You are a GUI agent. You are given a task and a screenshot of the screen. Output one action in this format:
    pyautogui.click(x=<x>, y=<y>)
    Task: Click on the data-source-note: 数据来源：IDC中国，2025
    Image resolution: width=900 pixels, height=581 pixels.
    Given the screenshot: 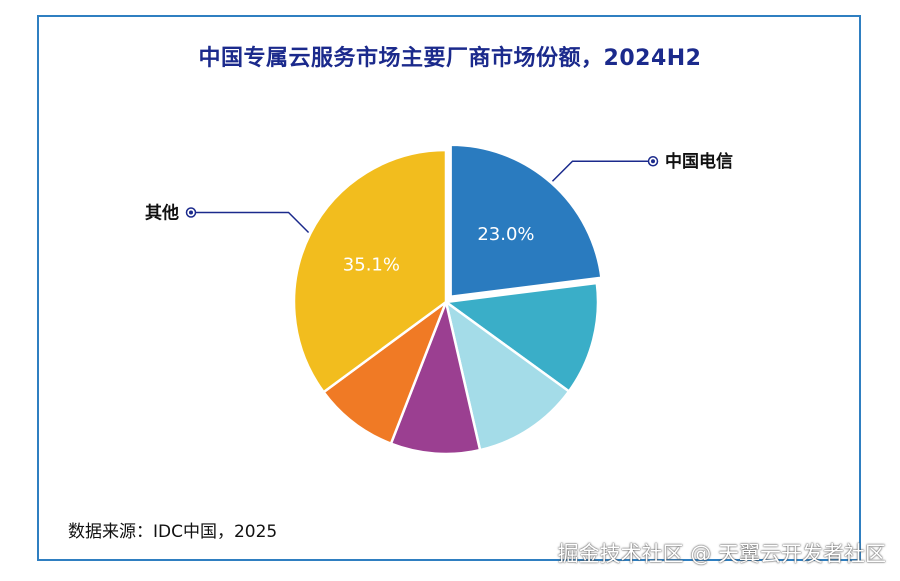 What is the action you would take?
    pyautogui.click(x=173, y=532)
    